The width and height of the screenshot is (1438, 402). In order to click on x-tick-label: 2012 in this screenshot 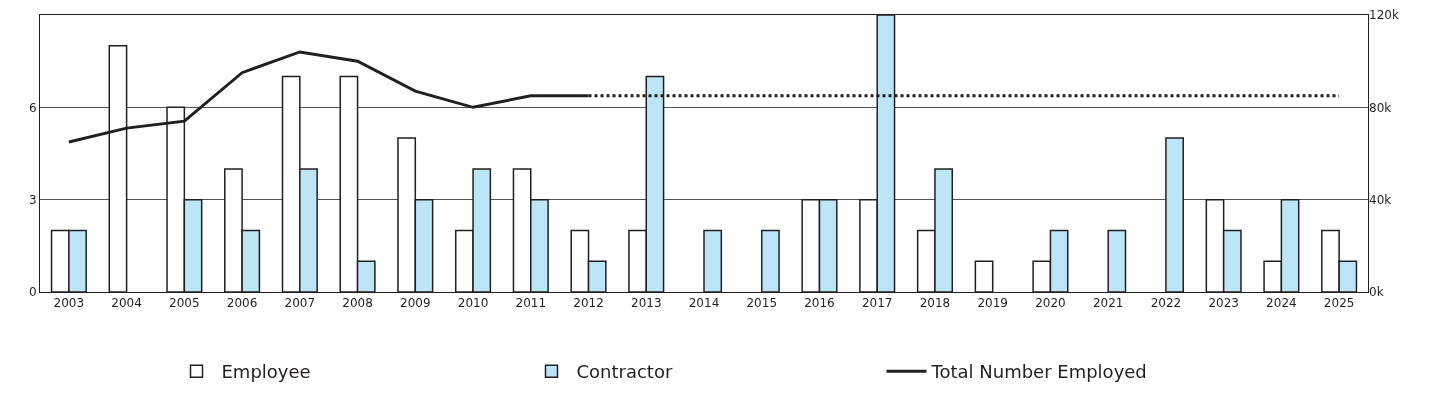, I will do `click(588, 303)`.